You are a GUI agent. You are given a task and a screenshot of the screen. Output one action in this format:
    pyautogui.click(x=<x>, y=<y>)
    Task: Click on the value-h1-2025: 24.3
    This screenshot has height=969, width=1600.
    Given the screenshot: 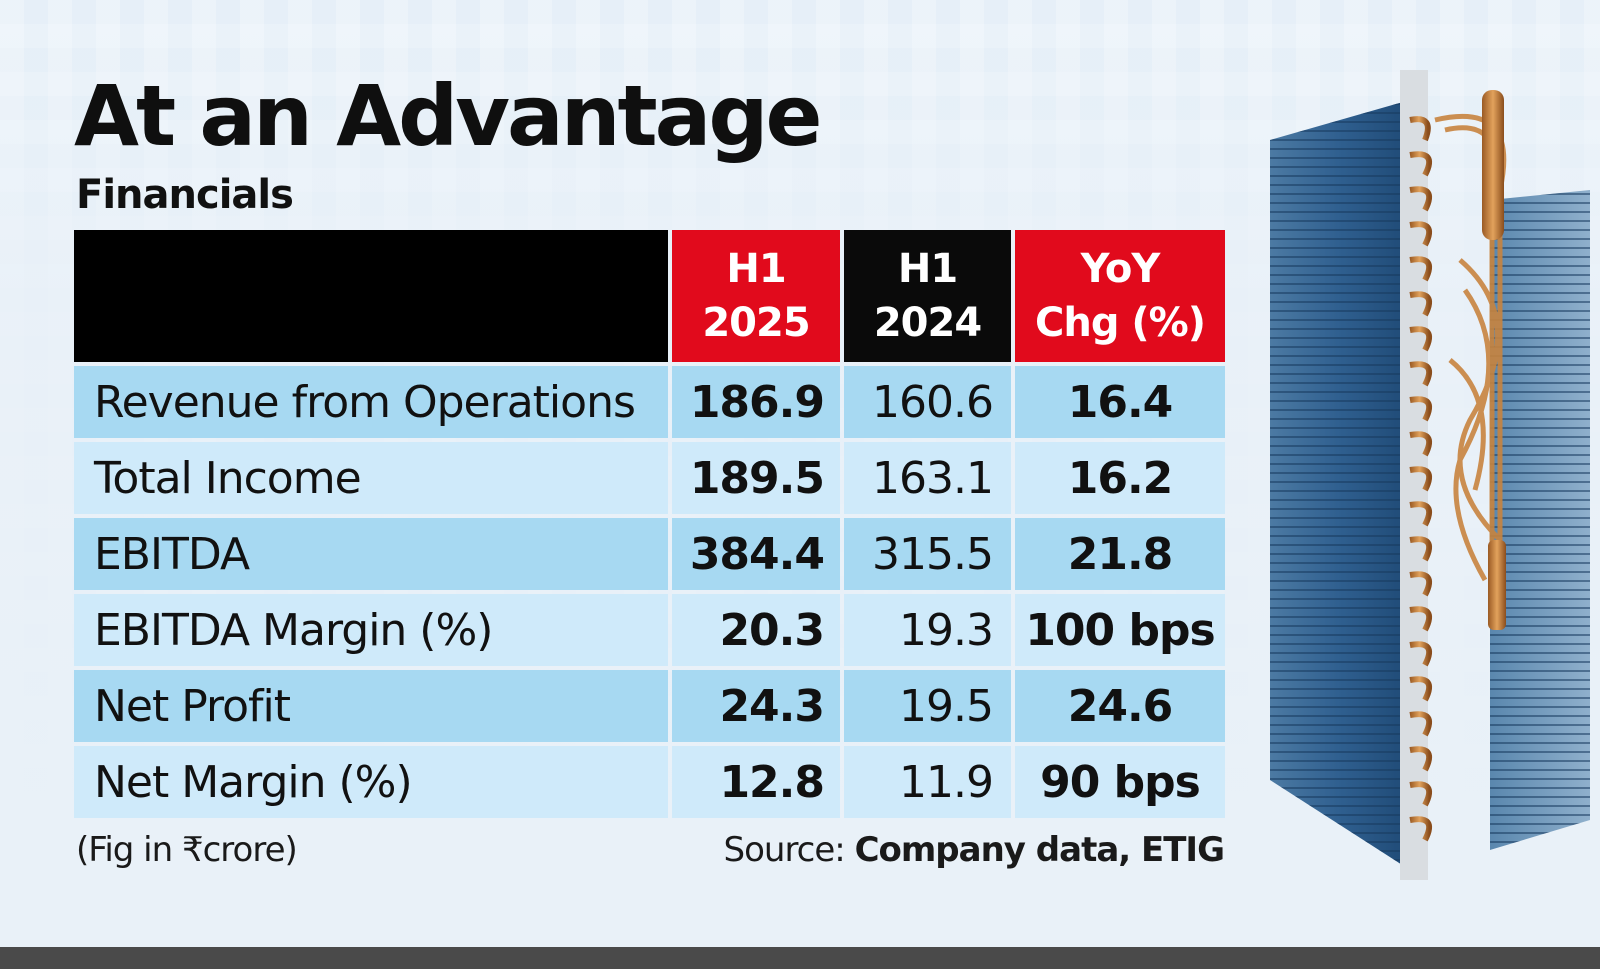 What is the action you would take?
    pyautogui.click(x=756, y=706)
    